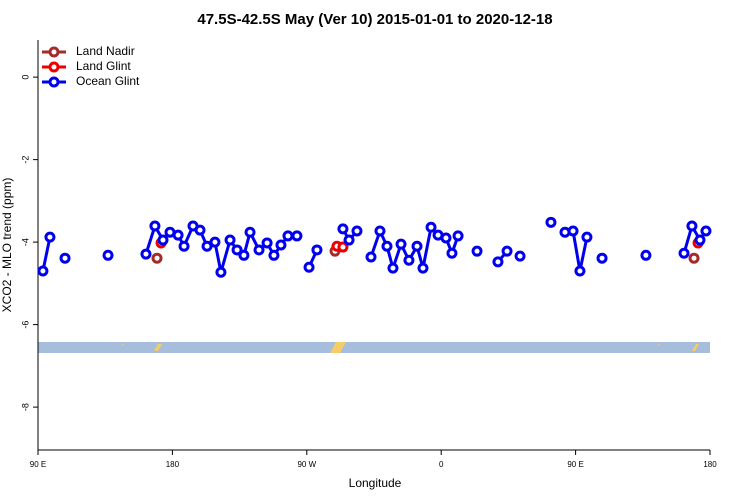 This screenshot has height=500, width=750. I want to click on ocean-strip, so click(374, 347).